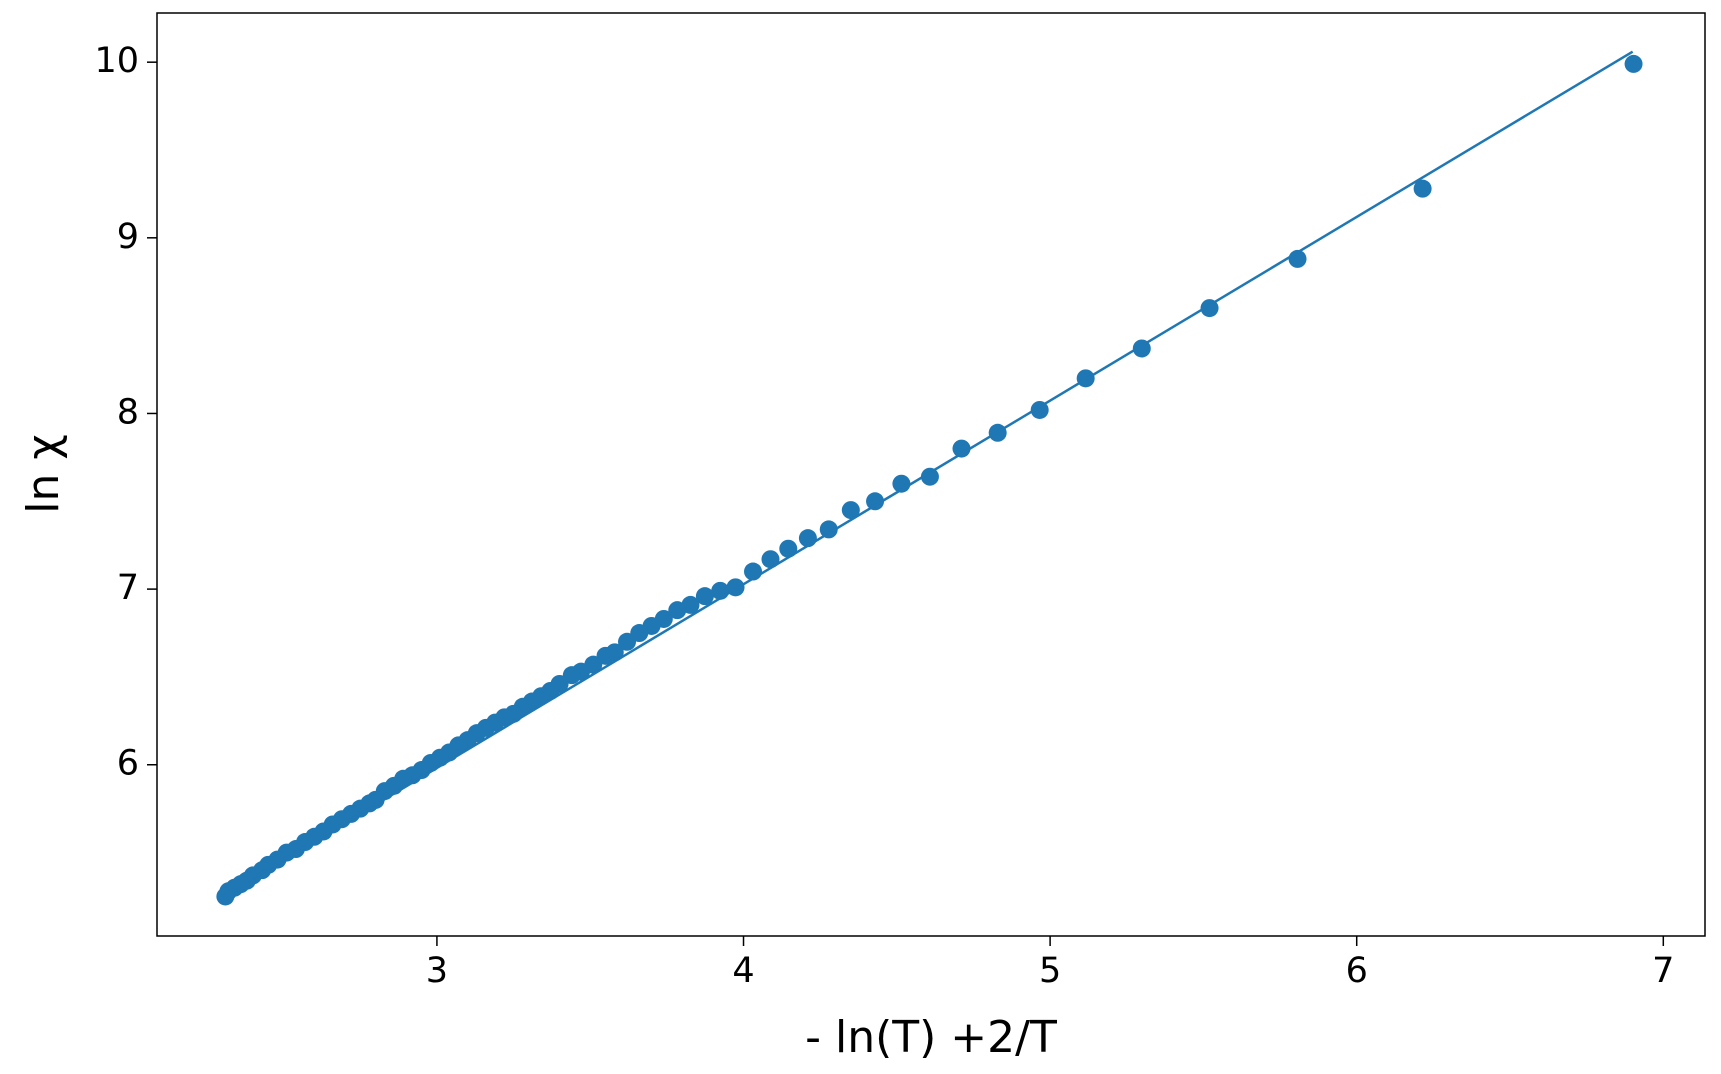 The height and width of the screenshot is (1074, 1721). Describe the element at coordinates (116, 61) in the screenshot. I see `y-tick-label: 10` at that location.